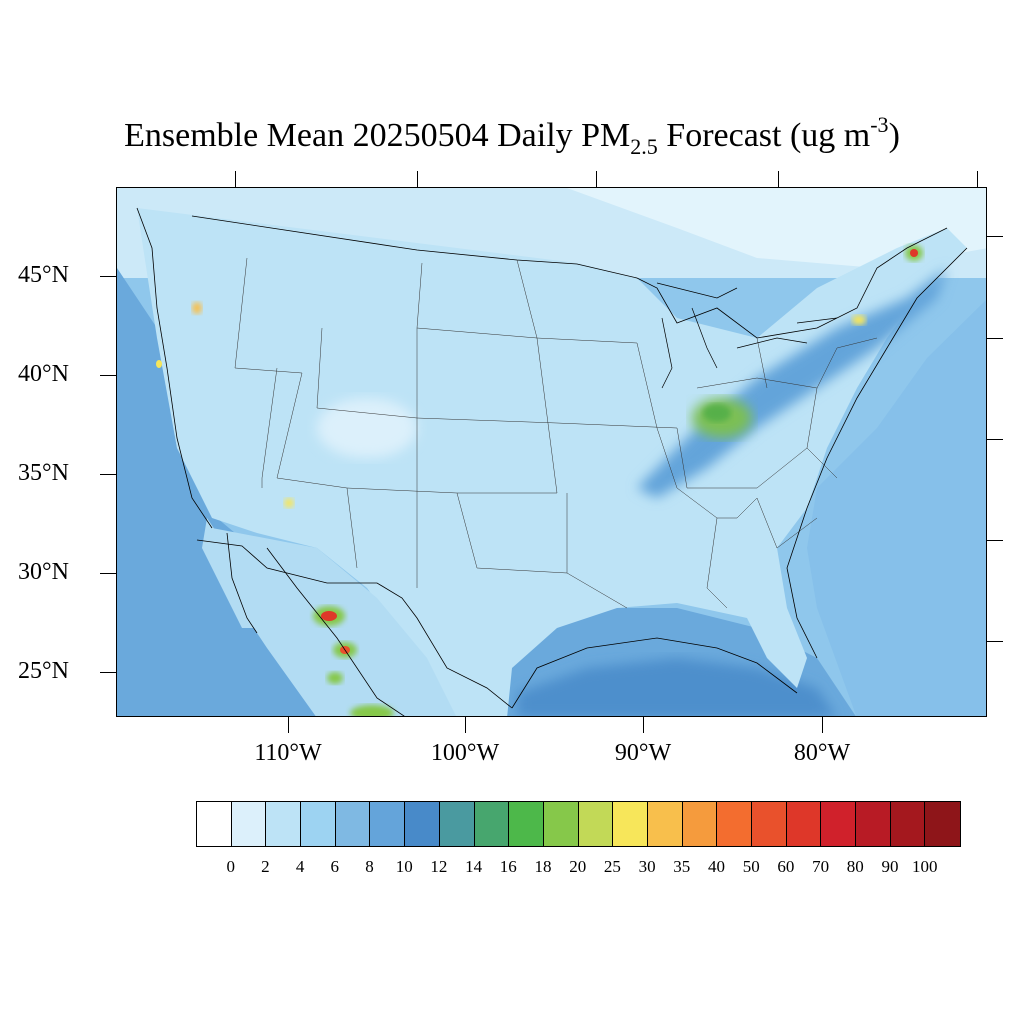  I want to click on lat-label-40: 40°N, so click(43, 374).